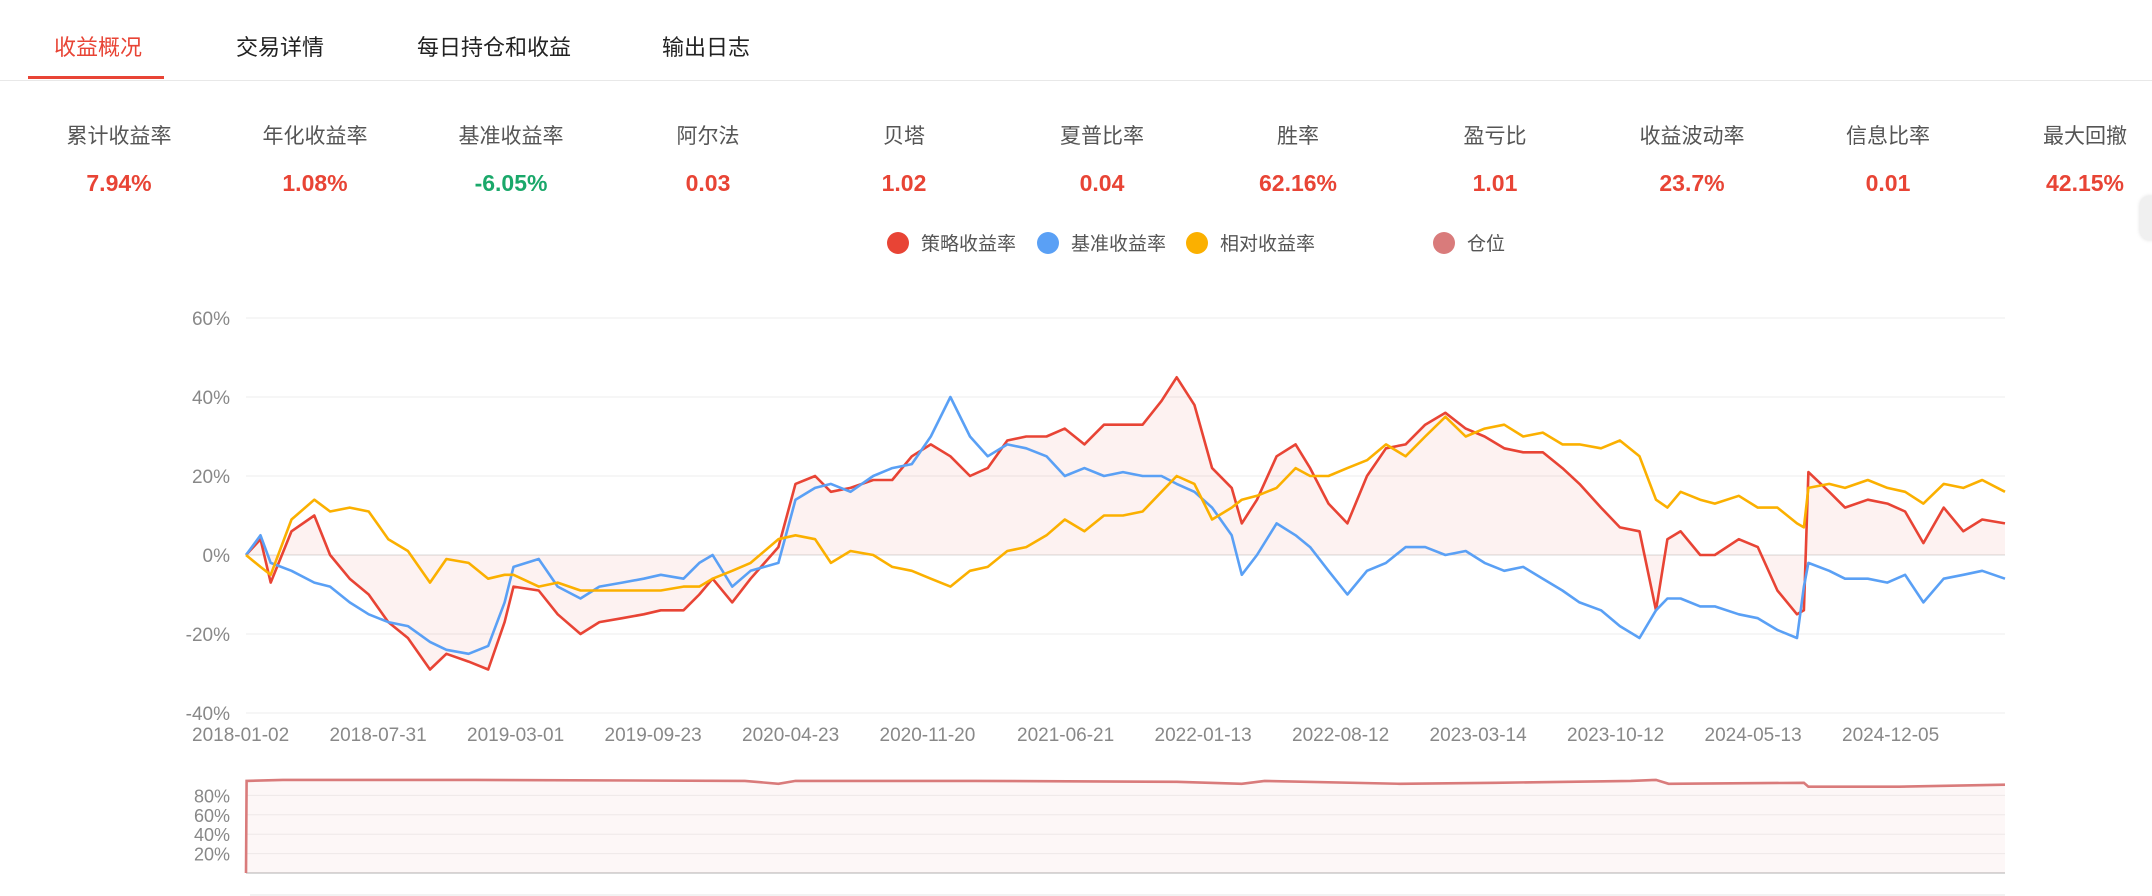 Image resolution: width=2152 pixels, height=896 pixels. I want to click on legend-item-position: 仓位, so click(1469, 242).